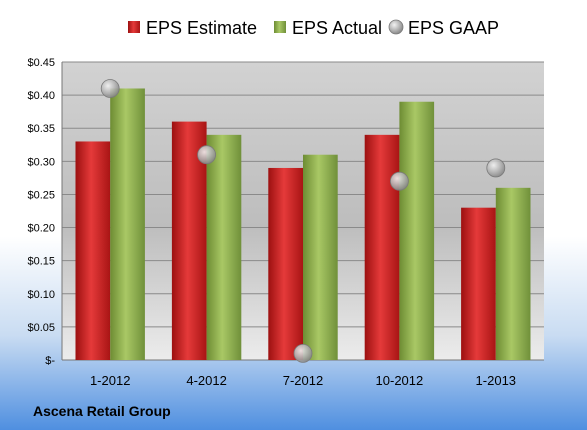 The image size is (587, 430). What do you see at coordinates (41, 262) in the screenshot?
I see `y-tick-label: $0.15` at bounding box center [41, 262].